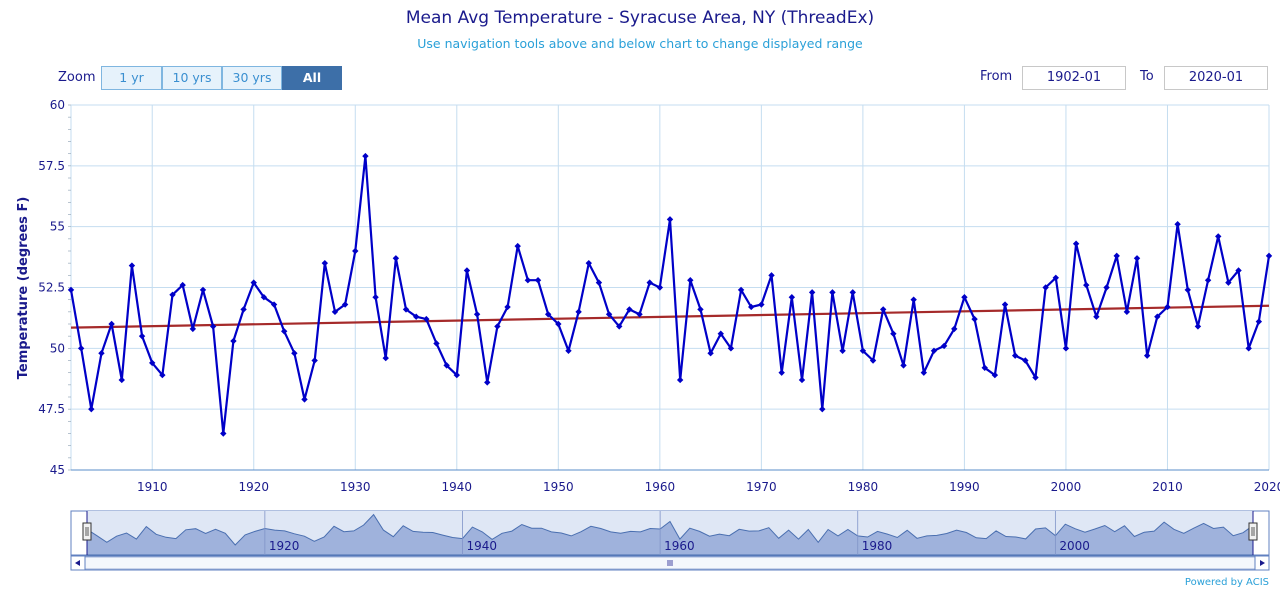 The width and height of the screenshot is (1280, 593). Describe the element at coordinates (964, 487) in the screenshot. I see `x-tick-label: 1990` at that location.